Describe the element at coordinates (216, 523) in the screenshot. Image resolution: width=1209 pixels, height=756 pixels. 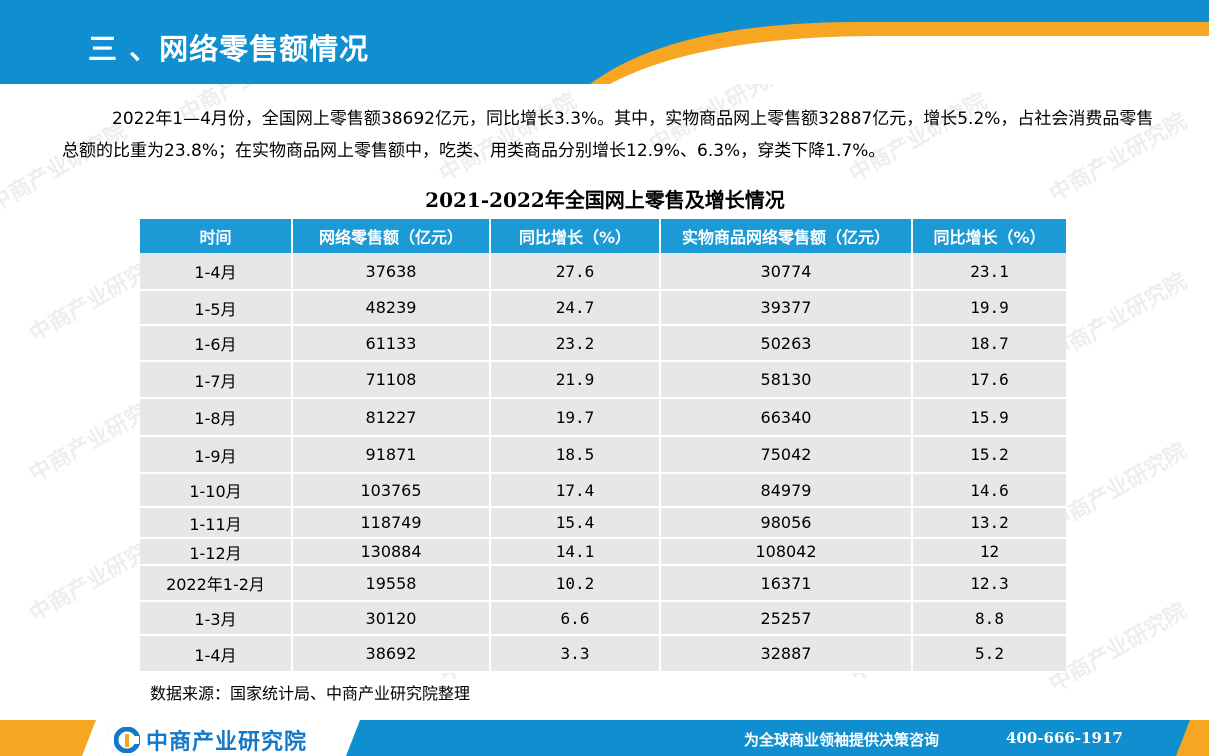
I see `cell-time: 1-11月` at that location.